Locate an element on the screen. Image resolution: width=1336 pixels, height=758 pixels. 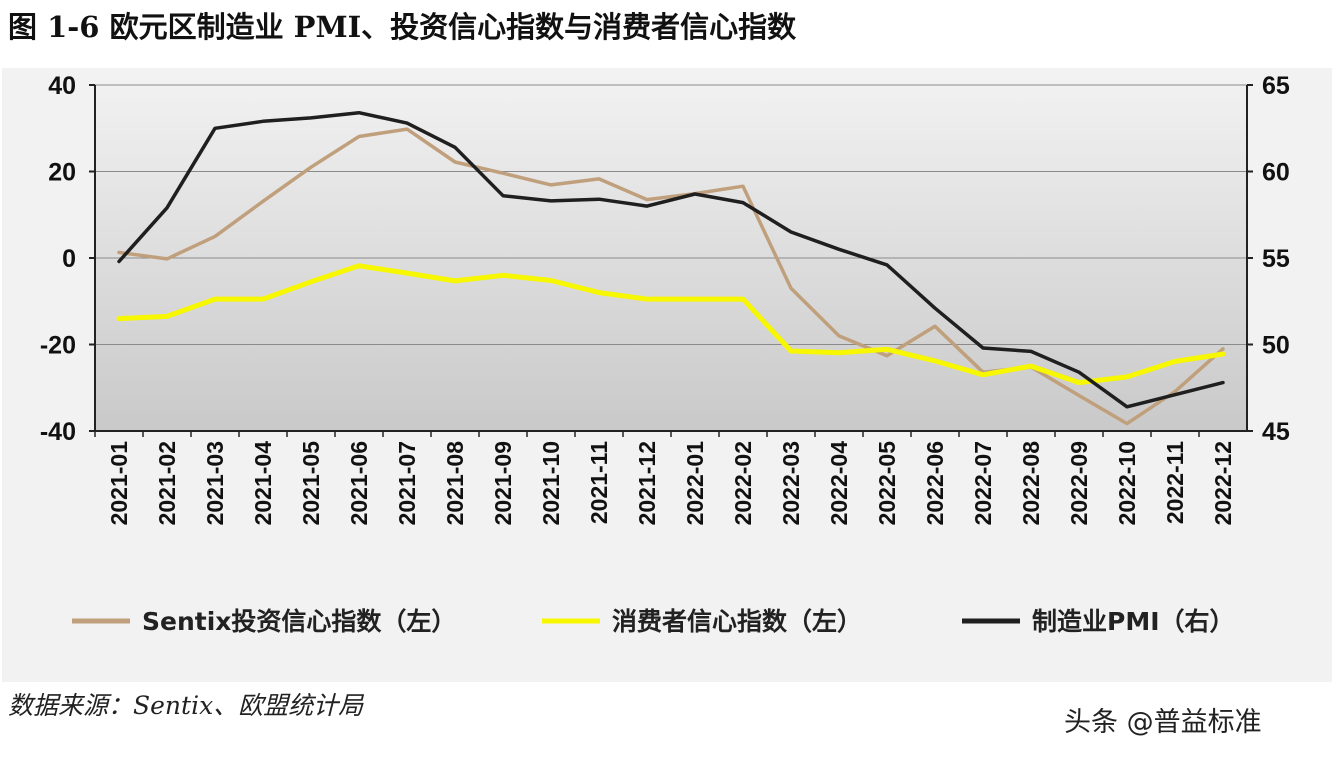
x-tick-label: 2021-12 is located at coordinates (647, 483).